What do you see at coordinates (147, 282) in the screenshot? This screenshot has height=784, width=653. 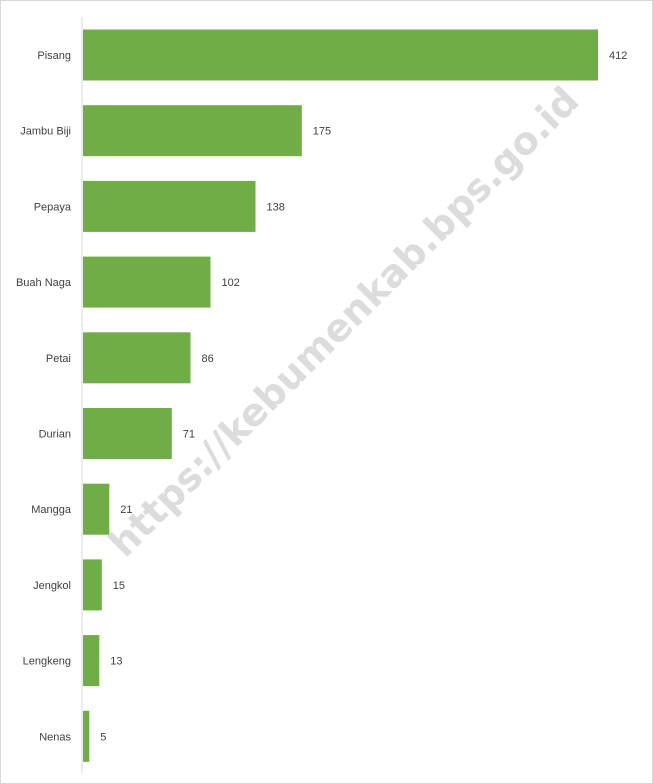 I see `bar-buah-naga` at bounding box center [147, 282].